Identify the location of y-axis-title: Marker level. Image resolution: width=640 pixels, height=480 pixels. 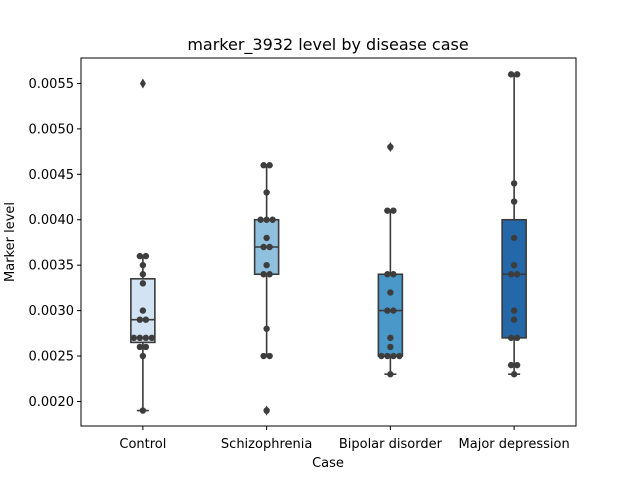
(10, 242).